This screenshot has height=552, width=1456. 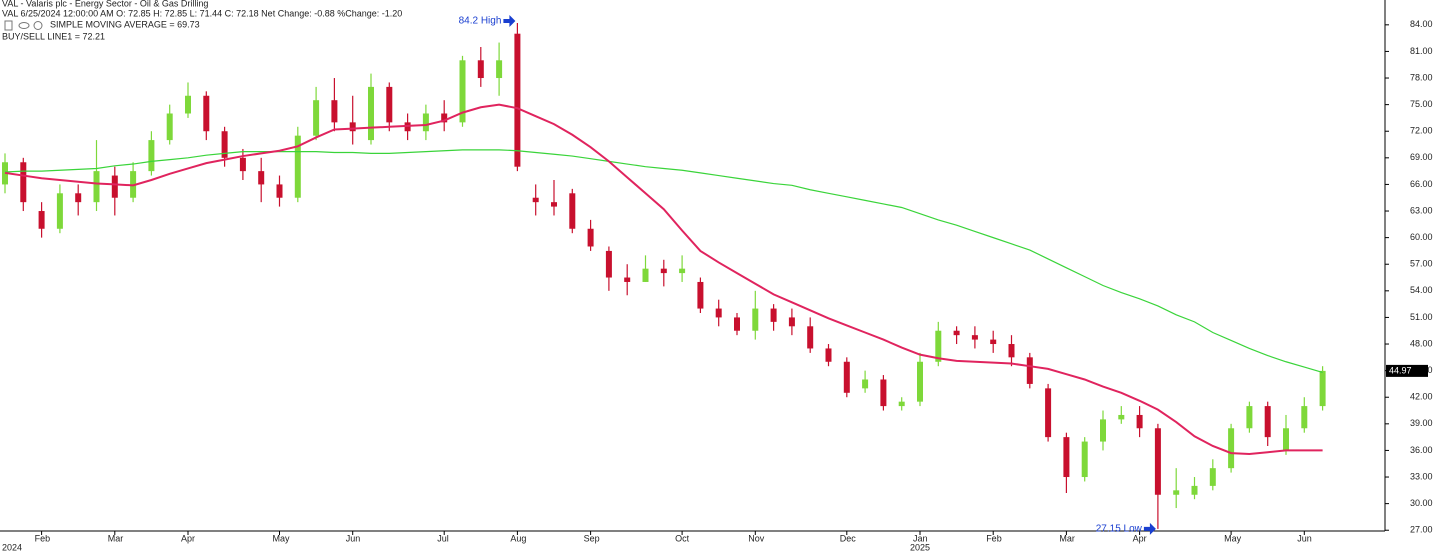 I want to click on x-tick-label: Jul, so click(x=443, y=538).